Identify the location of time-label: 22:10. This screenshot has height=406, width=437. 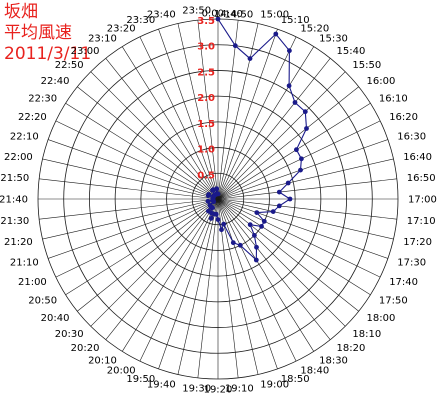
(24, 137).